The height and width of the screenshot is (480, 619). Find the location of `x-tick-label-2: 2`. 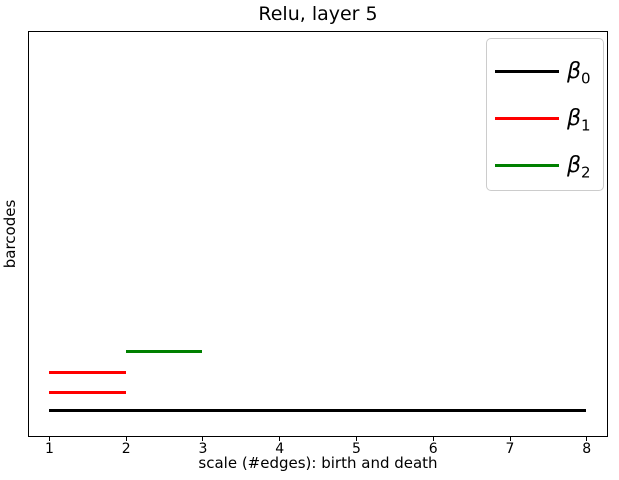

x-tick-label-2: 2 is located at coordinates (126, 449).